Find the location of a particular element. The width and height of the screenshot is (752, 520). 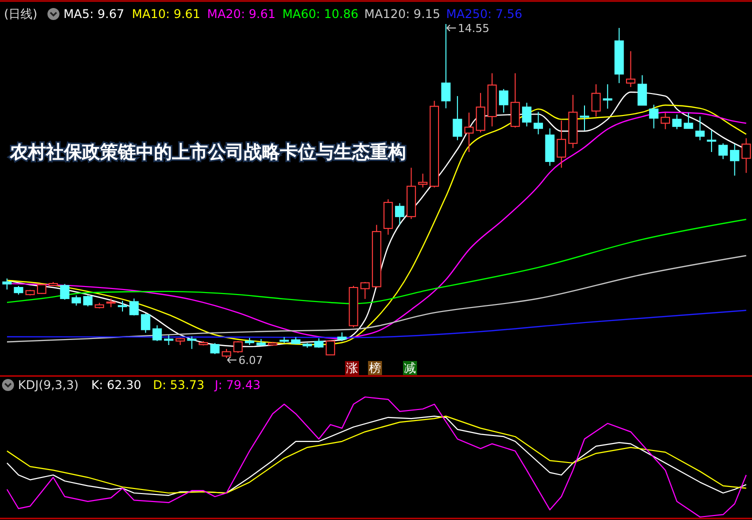

text: K: 62.30 is located at coordinates (116, 385).